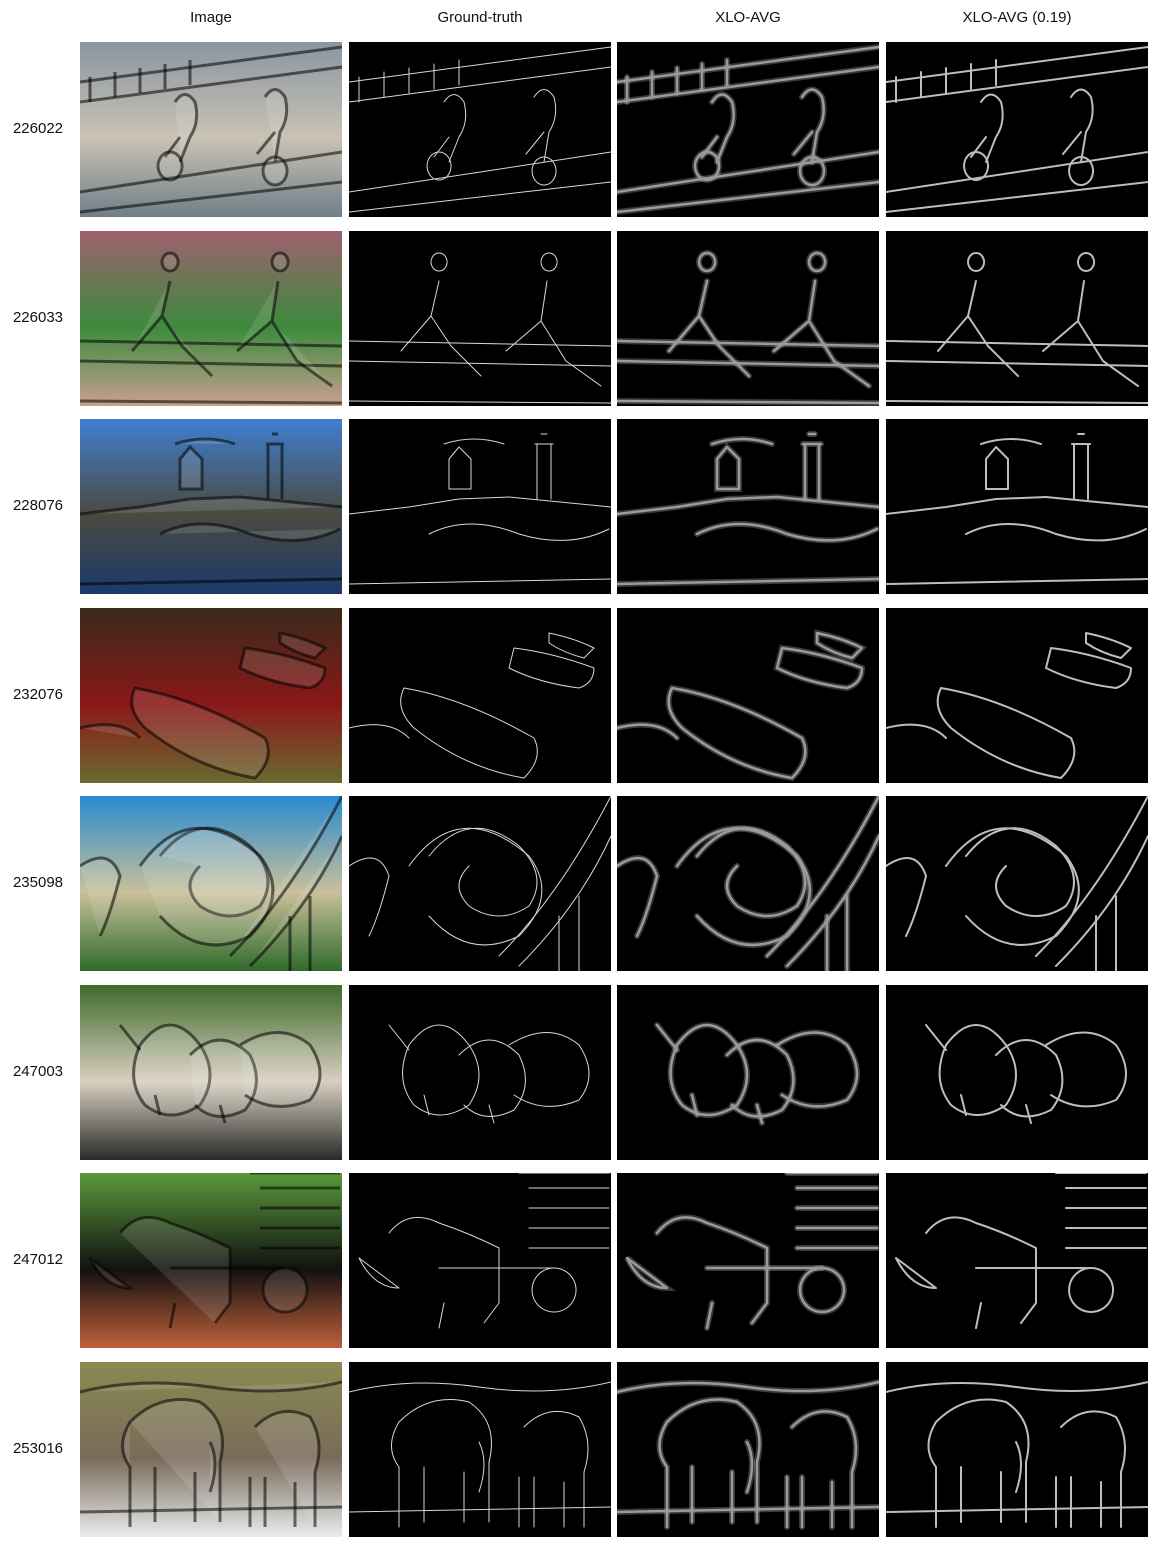 The width and height of the screenshot is (1160, 1560). What do you see at coordinates (38, 694) in the screenshot?
I see `row-label: 232076` at bounding box center [38, 694].